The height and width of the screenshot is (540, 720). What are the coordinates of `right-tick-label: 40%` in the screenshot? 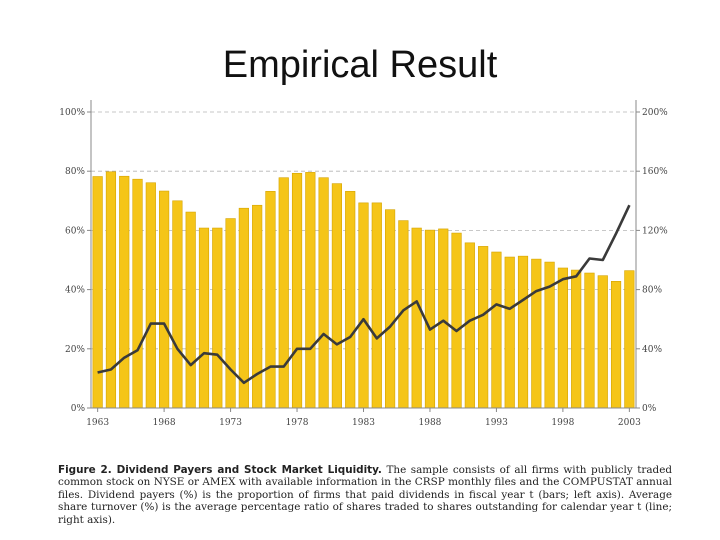 It's located at (652, 350).